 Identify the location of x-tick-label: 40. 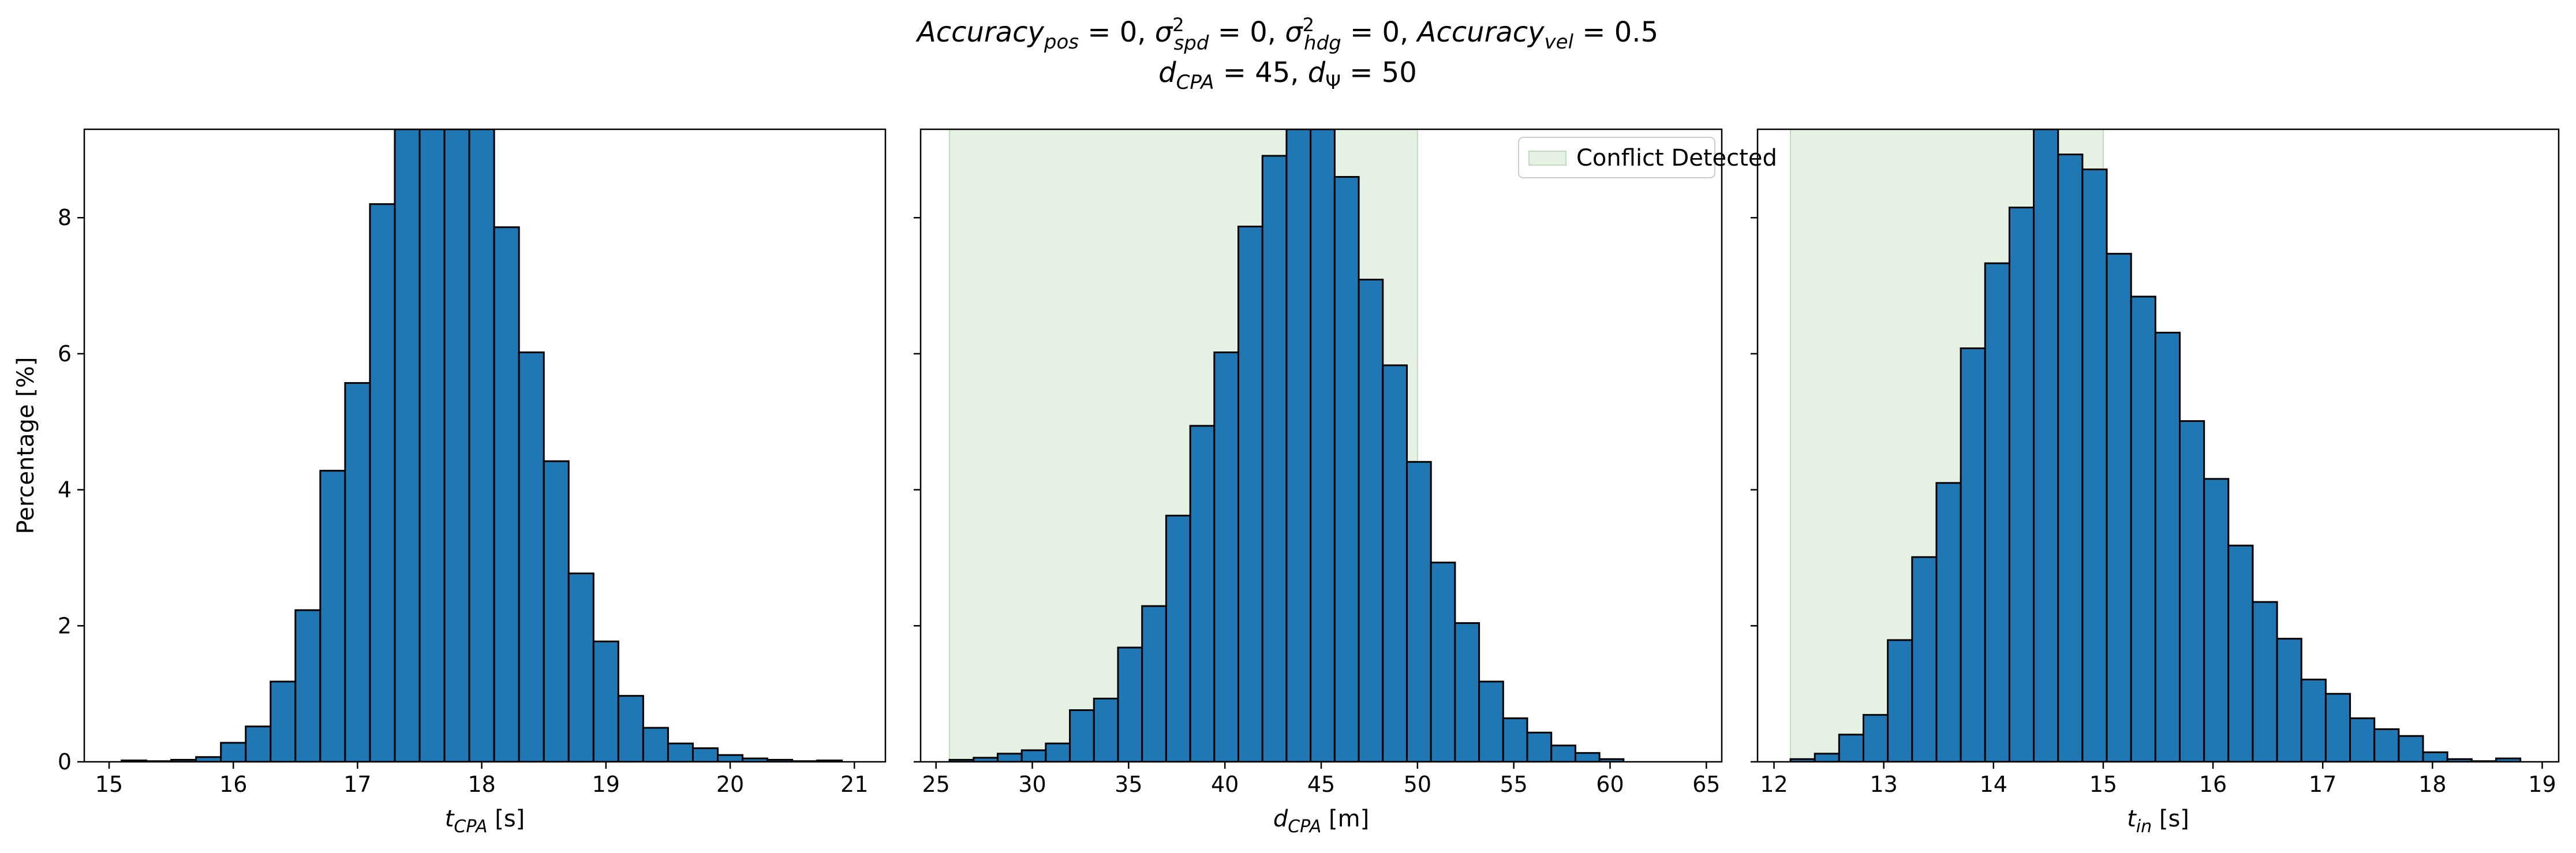
(1225, 784).